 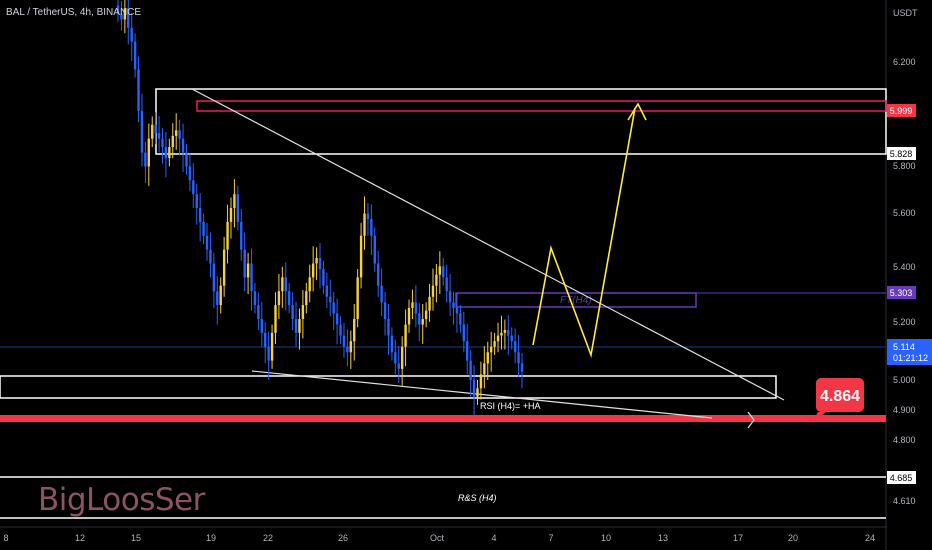 What do you see at coordinates (477, 498) in the screenshot?
I see `rs-annotation: R&S (H4)` at bounding box center [477, 498].